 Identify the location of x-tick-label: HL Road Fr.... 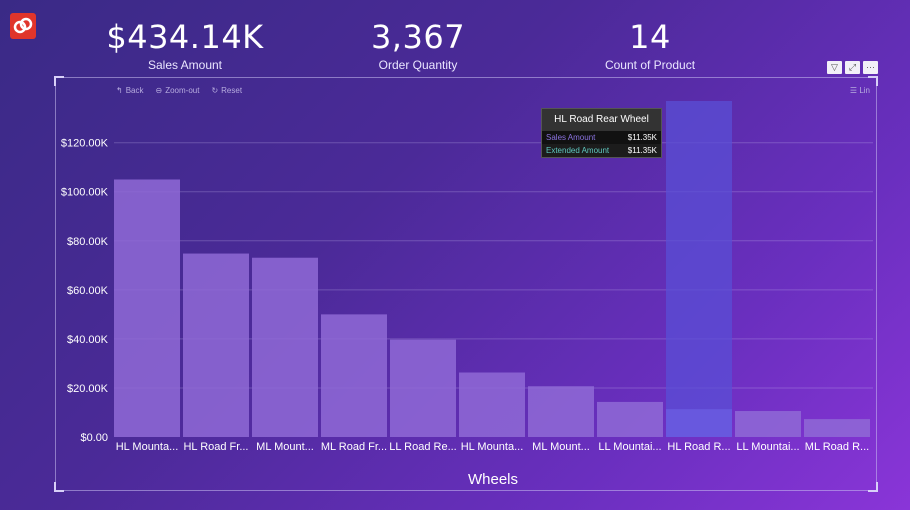
(215, 447).